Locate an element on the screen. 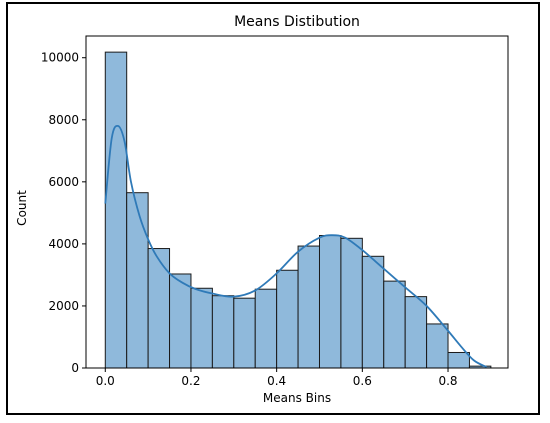 The height and width of the screenshot is (423, 550). x-tick-label: 0.4 is located at coordinates (276, 381).